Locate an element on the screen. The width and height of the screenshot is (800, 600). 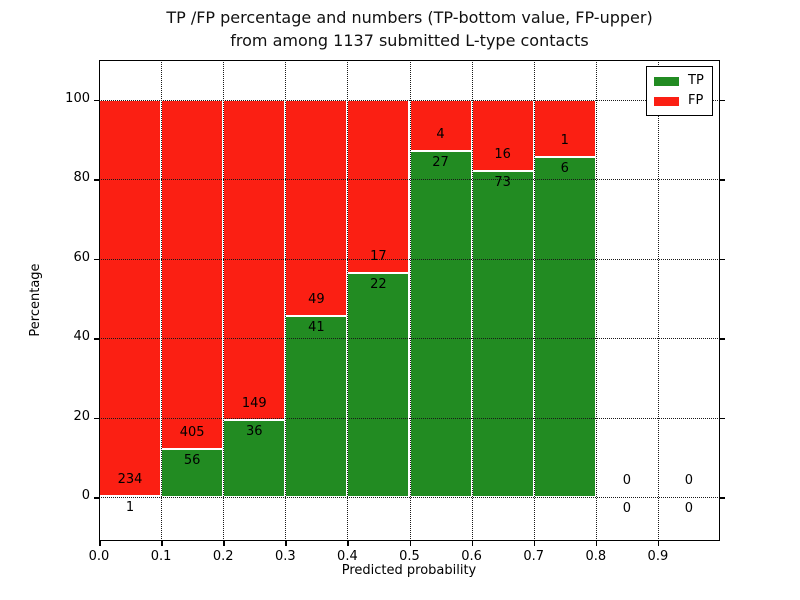
bar-count-tp: 22 is located at coordinates (378, 285).